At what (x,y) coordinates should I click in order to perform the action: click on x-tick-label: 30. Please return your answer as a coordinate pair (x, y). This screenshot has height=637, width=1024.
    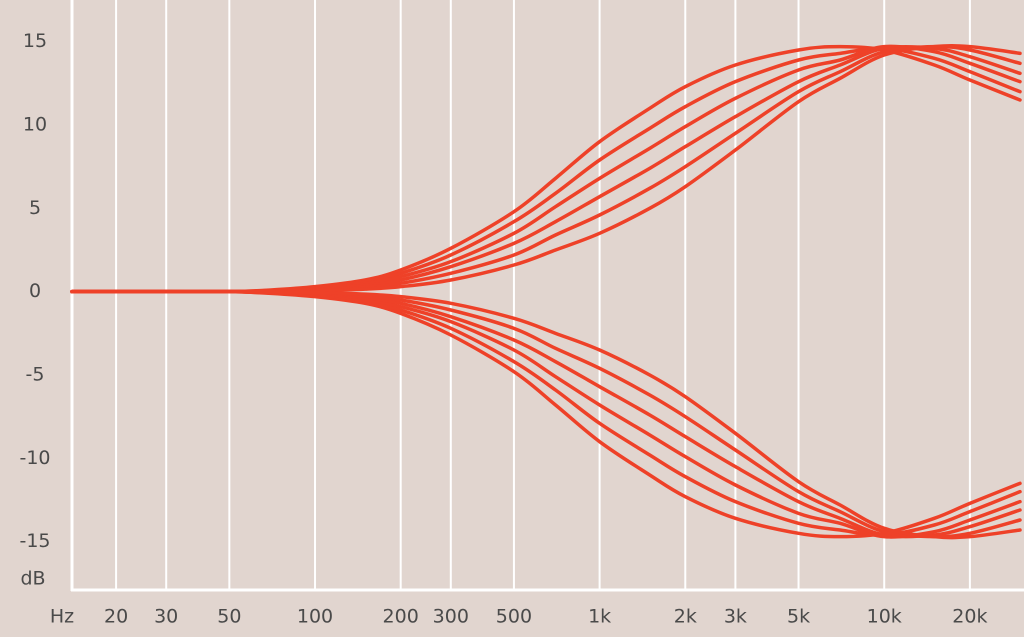
    Looking at the image, I should click on (166, 617).